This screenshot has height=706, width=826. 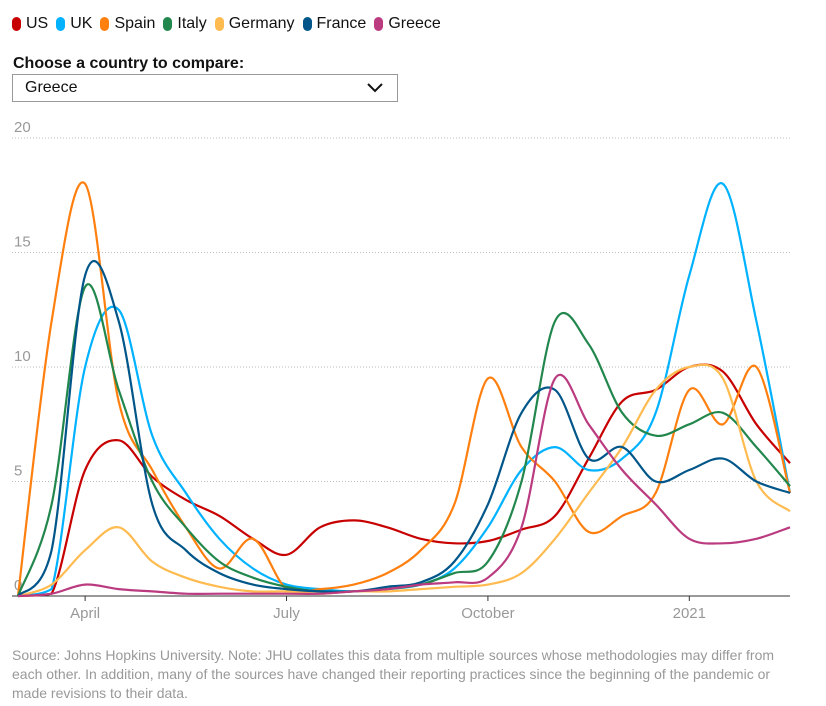 I want to click on legend-label: France, so click(x=341, y=23).